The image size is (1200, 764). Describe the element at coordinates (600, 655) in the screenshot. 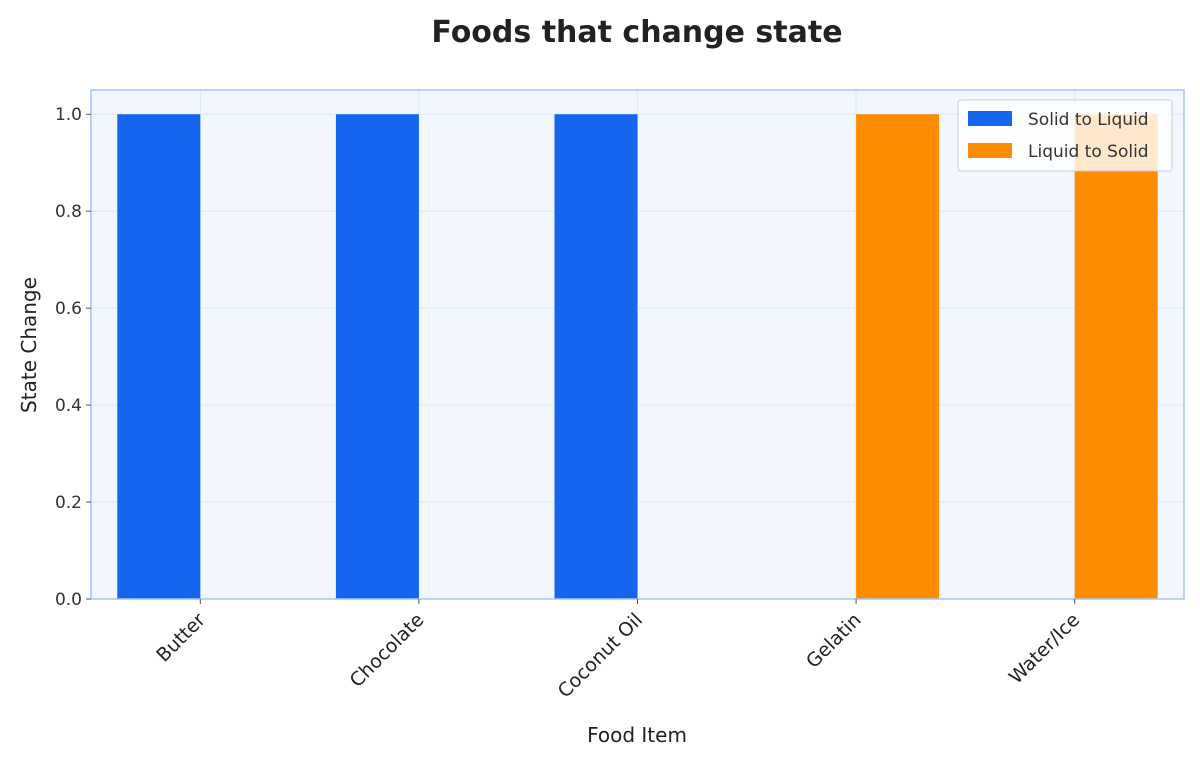

I see `x-tick-label: Coconut Oil` at that location.